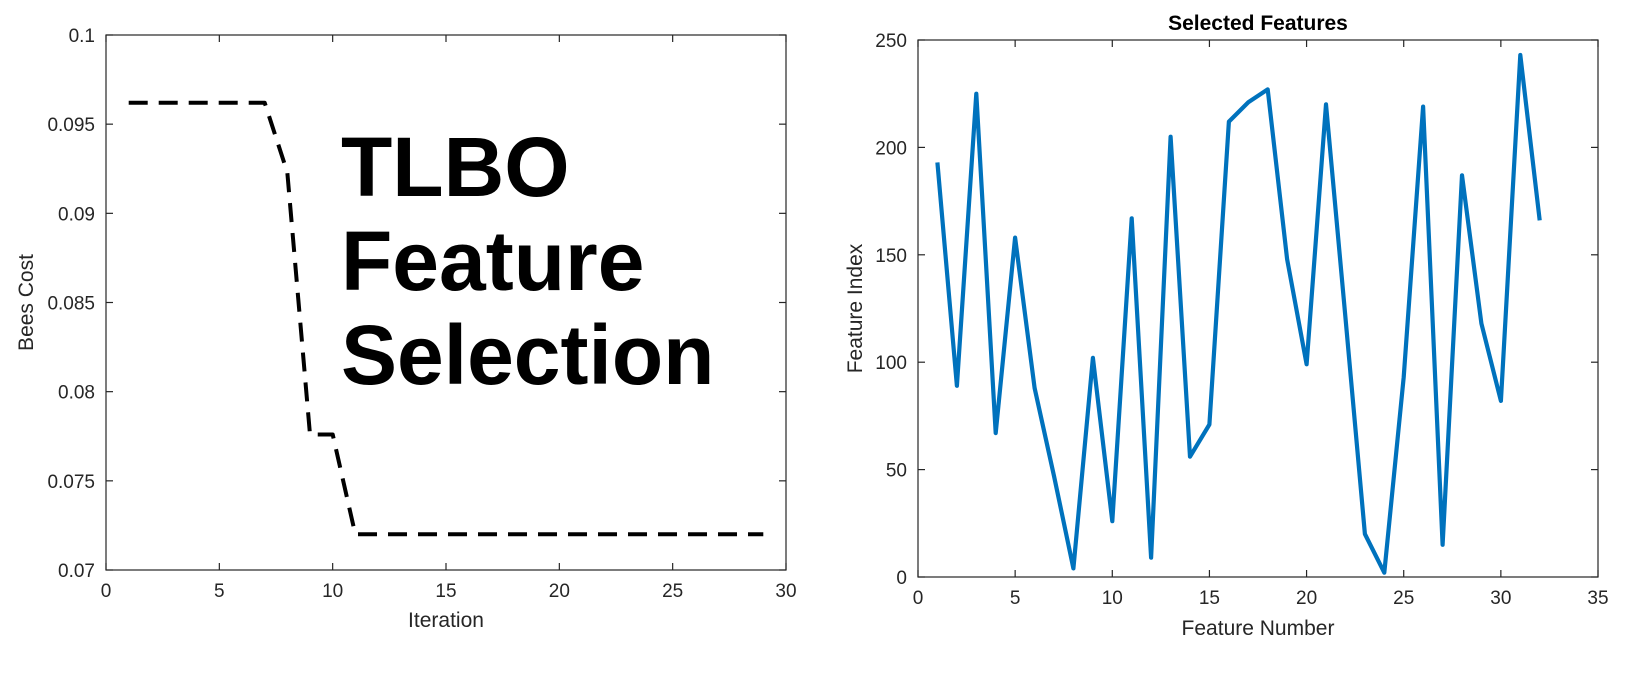 The height and width of the screenshot is (674, 1628). What do you see at coordinates (891, 148) in the screenshot?
I see `y-tick-label: 200` at bounding box center [891, 148].